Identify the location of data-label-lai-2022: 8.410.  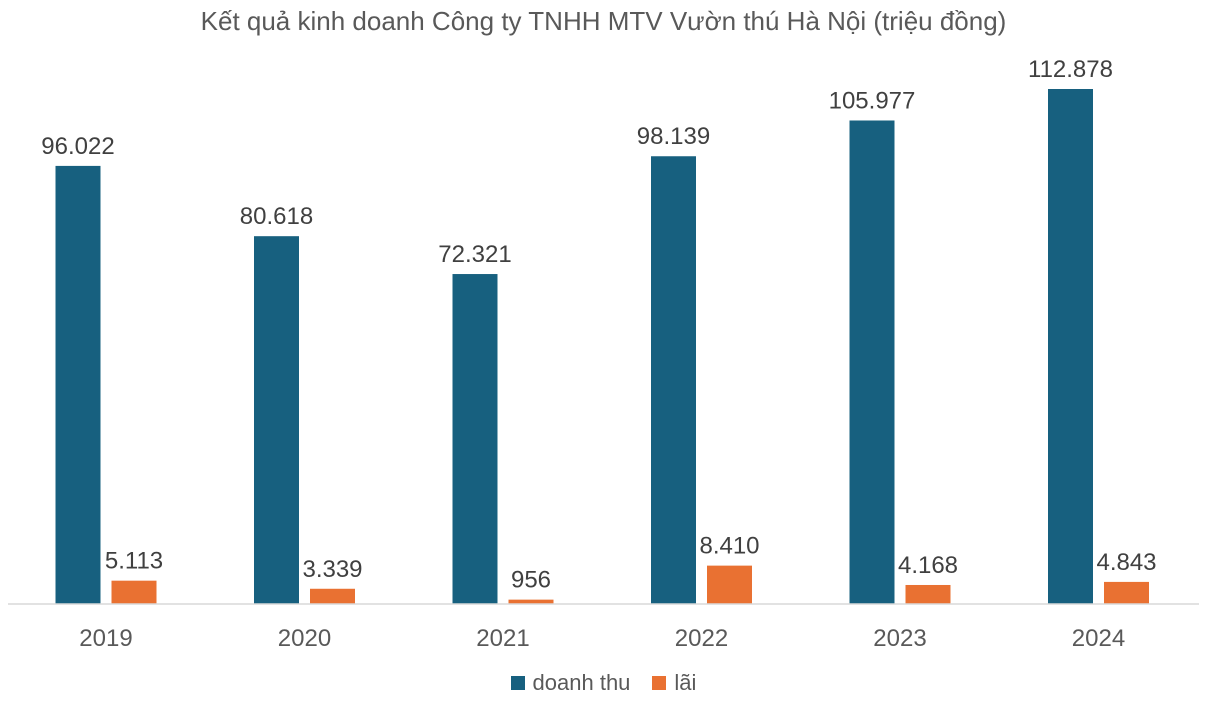
(729, 546).